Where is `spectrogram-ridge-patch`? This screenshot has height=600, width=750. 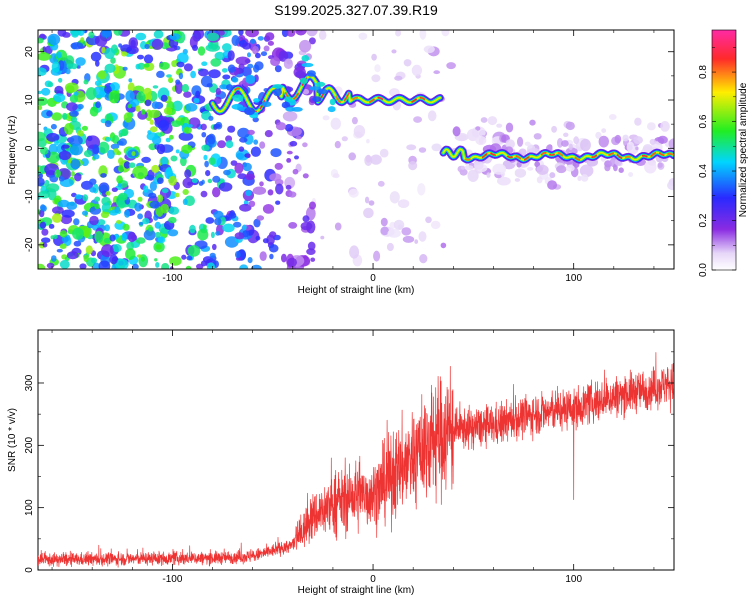
spectrogram-ridge-patch is located at coordinates (320, 84).